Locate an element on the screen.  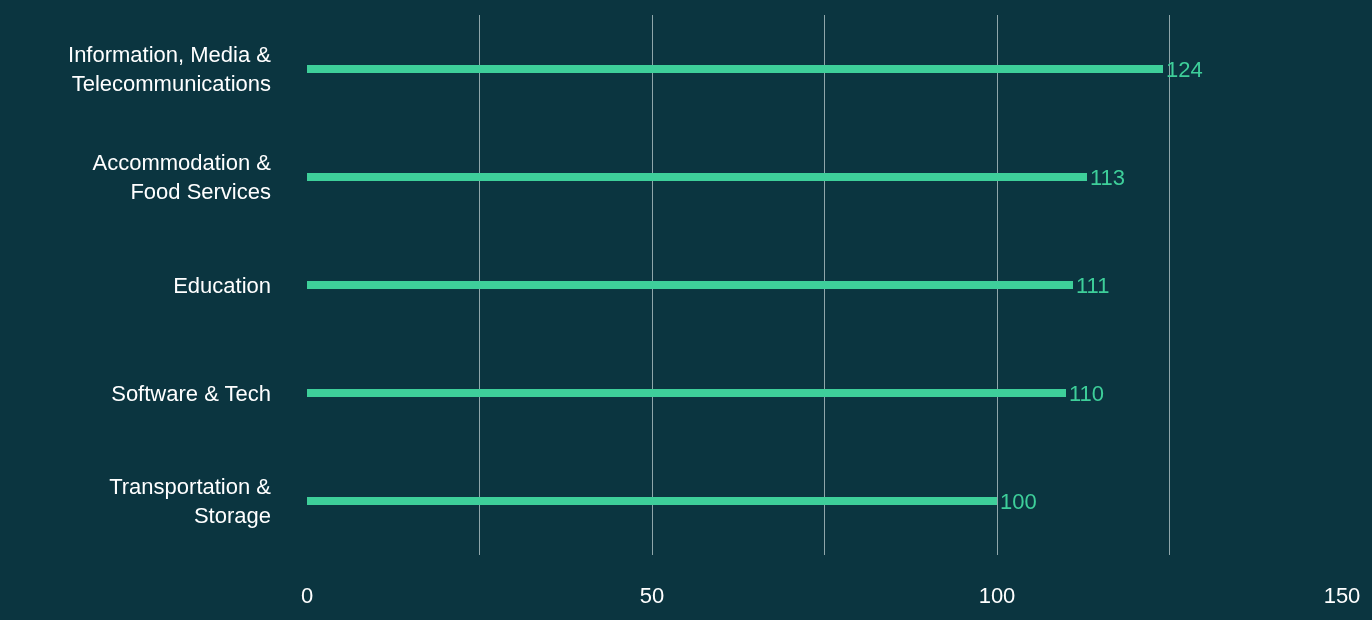
y-tick-label: Accommodation & Food Services is located at coordinates (182, 177).